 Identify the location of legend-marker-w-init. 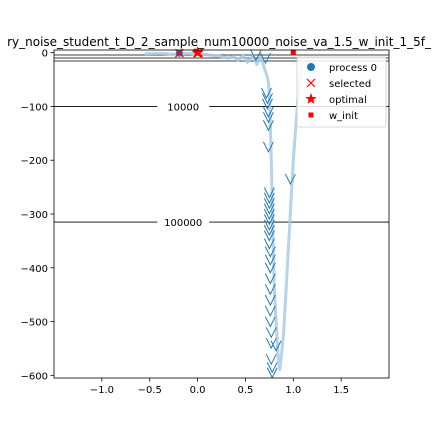
(311, 115).